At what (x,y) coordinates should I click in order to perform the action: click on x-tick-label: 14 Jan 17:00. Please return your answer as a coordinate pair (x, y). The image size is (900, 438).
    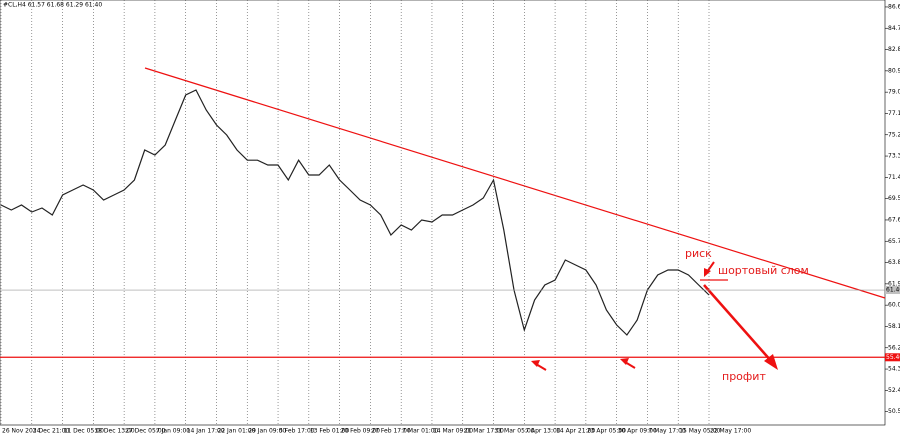
    Looking at the image, I should click on (206, 431).